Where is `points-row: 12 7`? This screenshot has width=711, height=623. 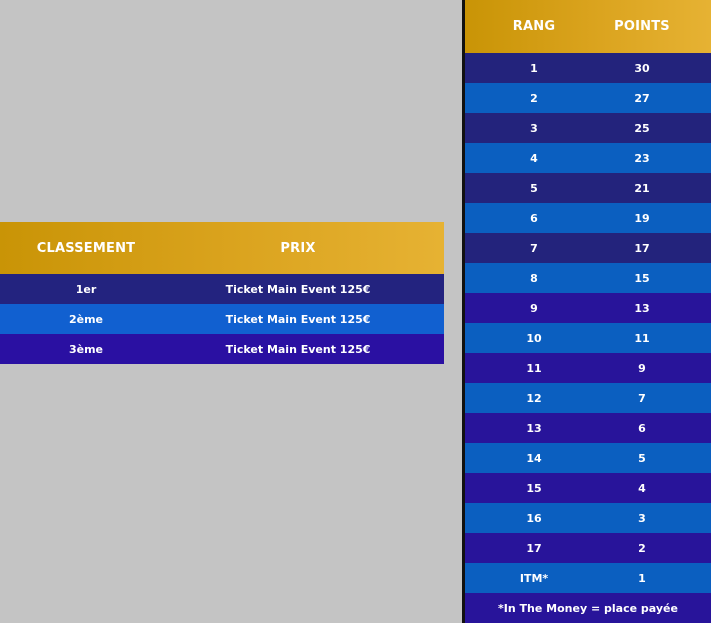
points-row: 12 7 is located at coordinates (588, 398).